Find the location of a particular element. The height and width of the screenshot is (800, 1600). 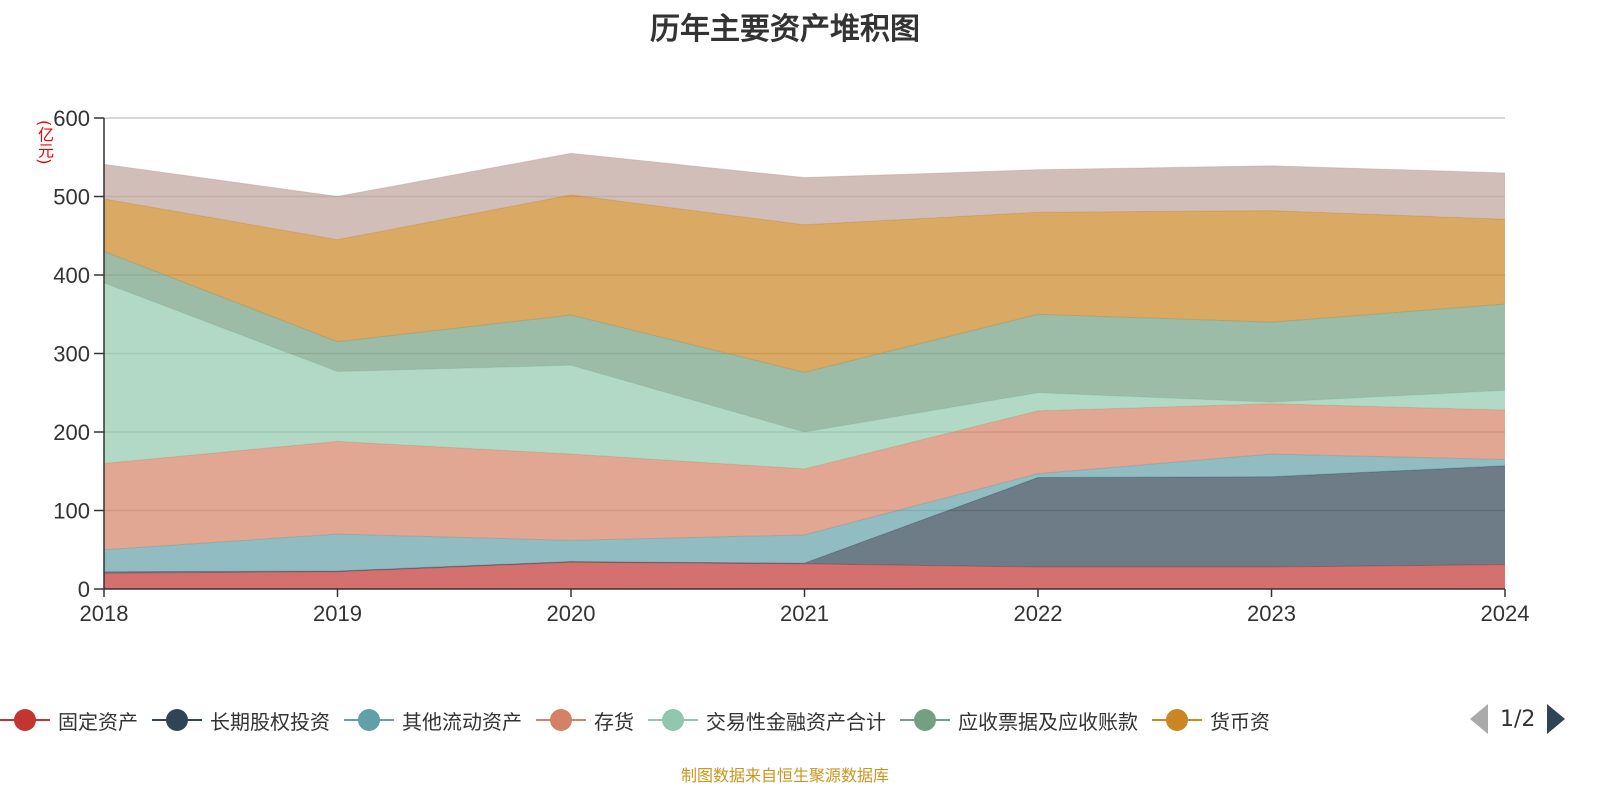

legend-item: 长期股权投资 is located at coordinates (241, 720).